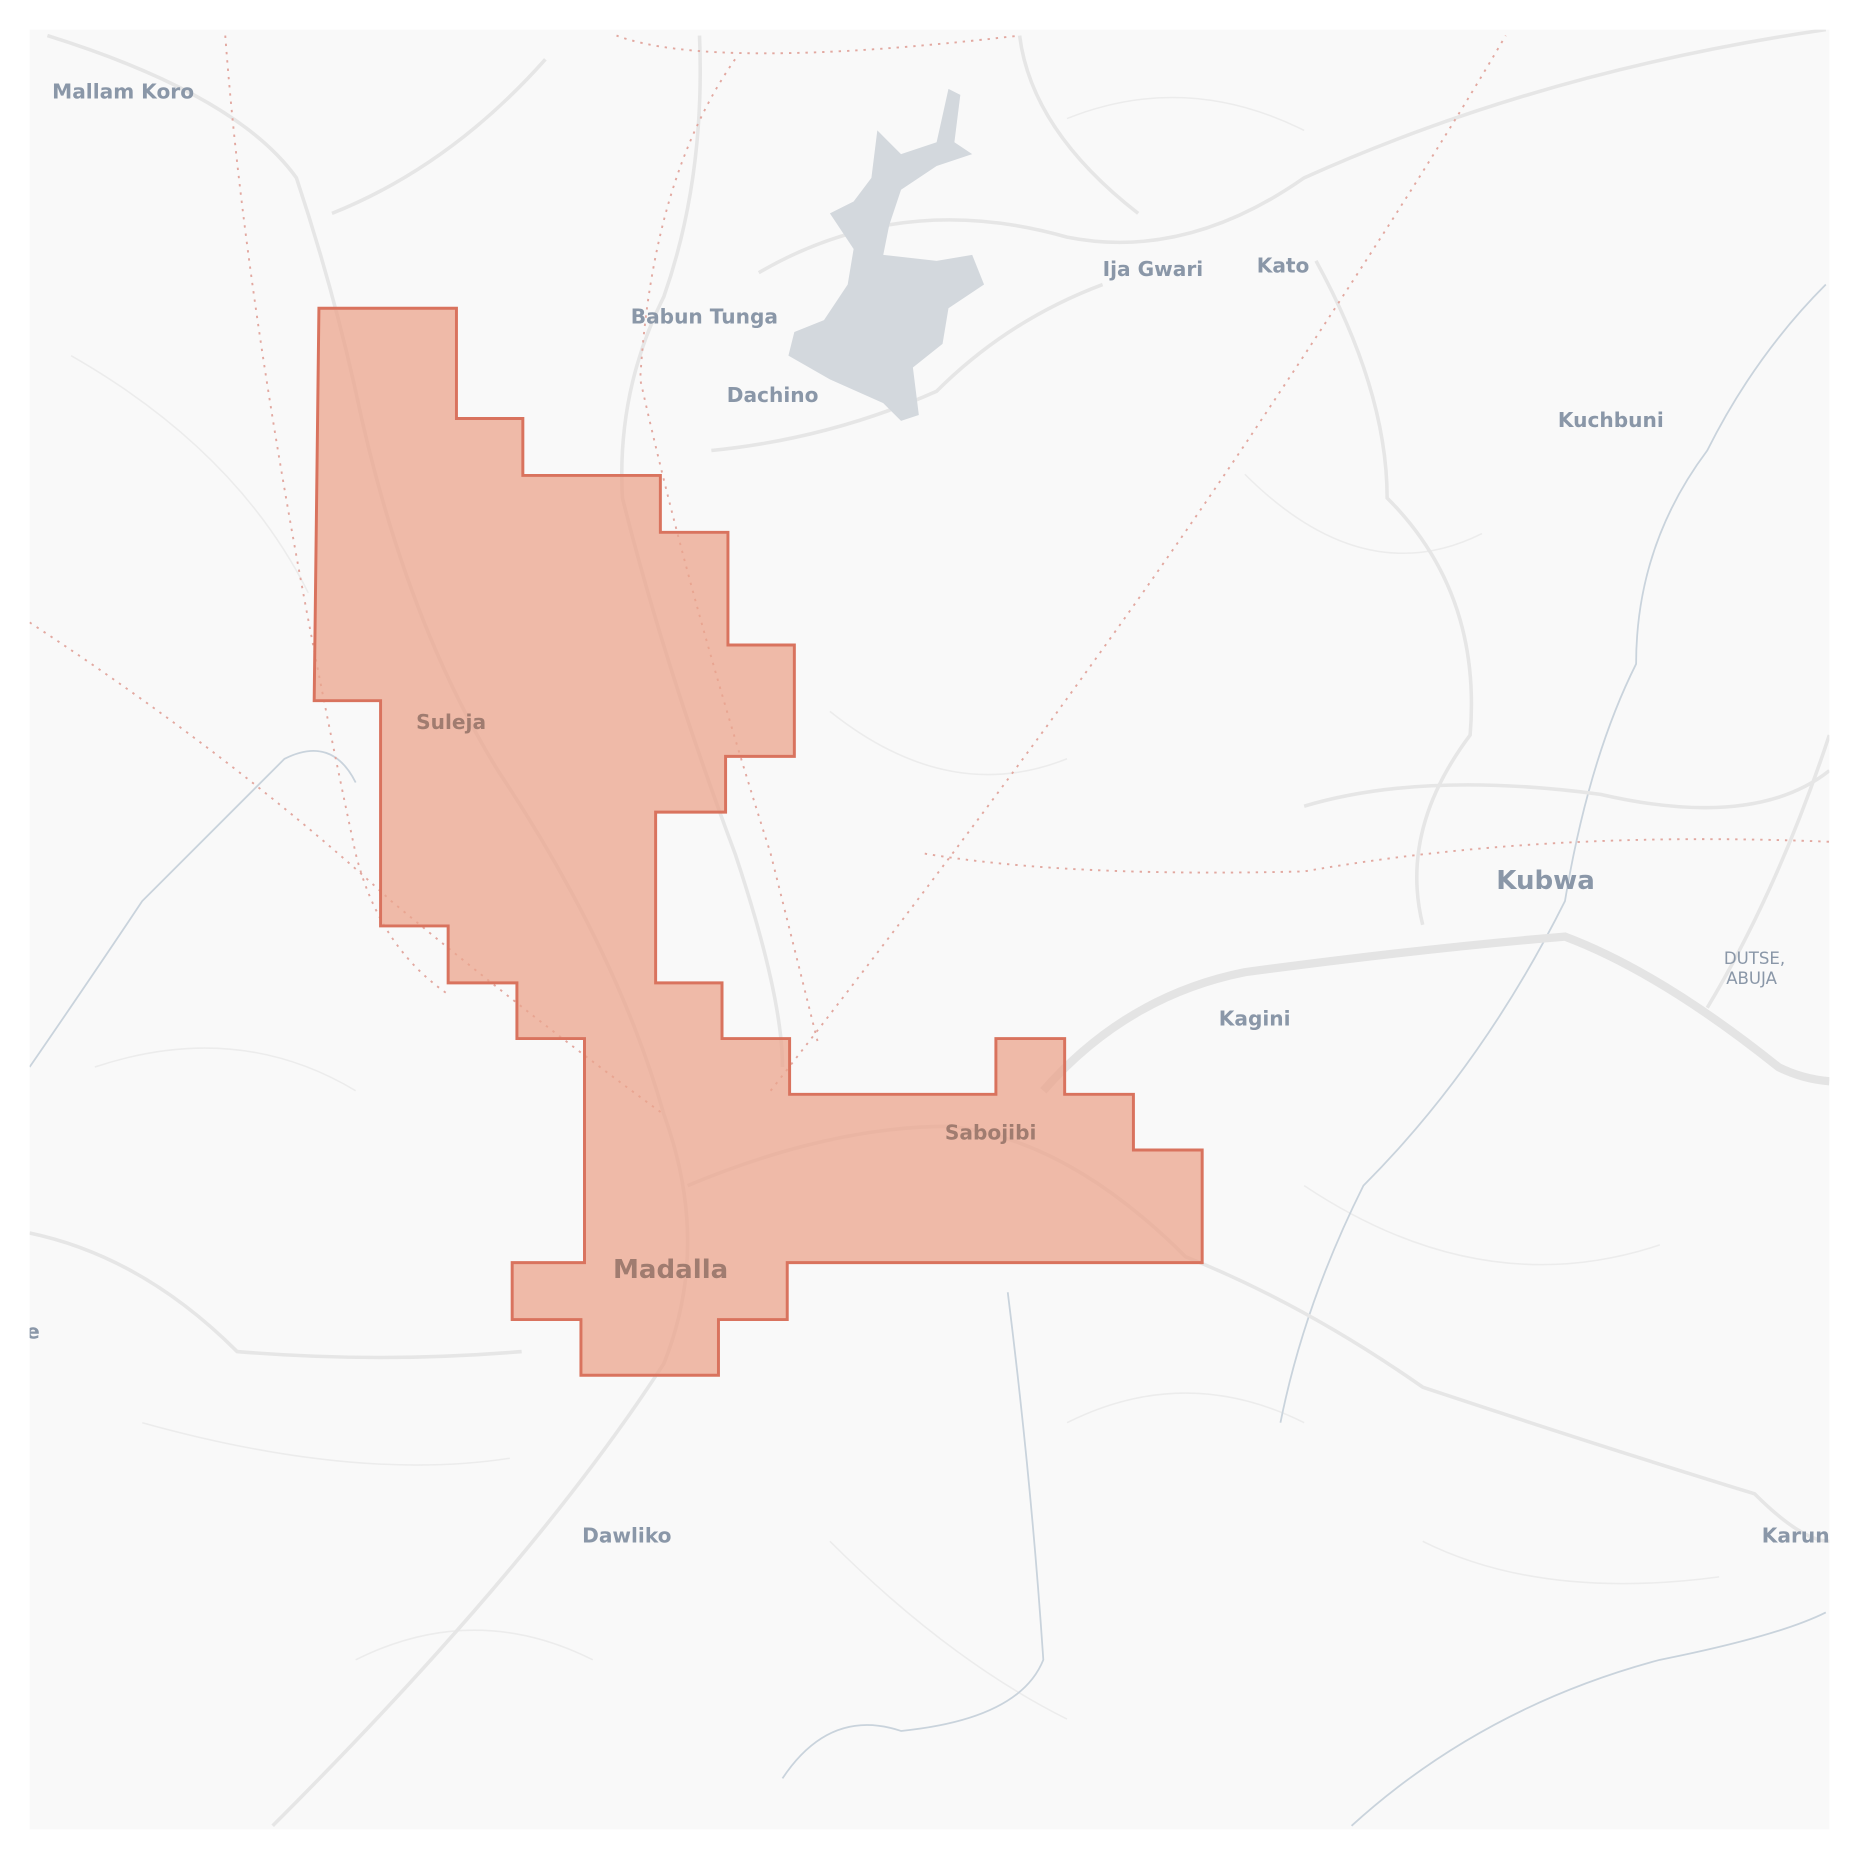 The height and width of the screenshot is (1859, 1859). What do you see at coordinates (929, 1844) in the screenshot?
I see `bottom-margin` at bounding box center [929, 1844].